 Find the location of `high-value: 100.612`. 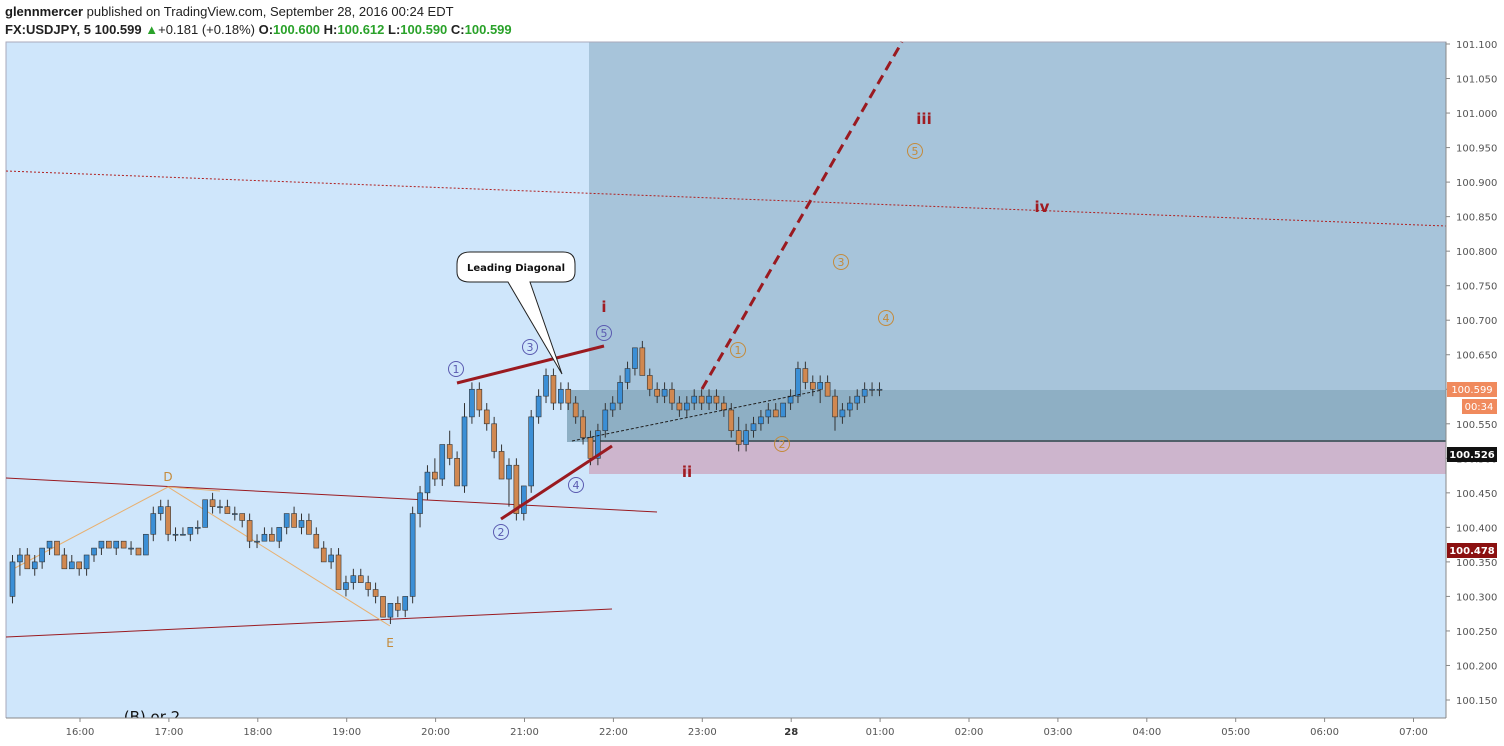

high-value: 100.612 is located at coordinates (361, 29).